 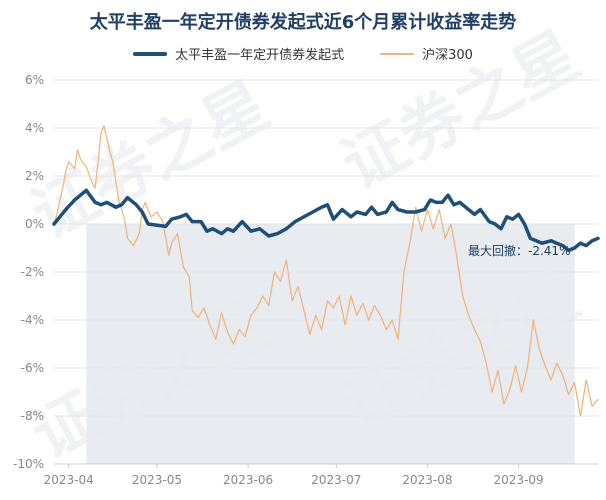 What do you see at coordinates (519, 480) in the screenshot?
I see `x-tick-label: 2023-09` at bounding box center [519, 480].